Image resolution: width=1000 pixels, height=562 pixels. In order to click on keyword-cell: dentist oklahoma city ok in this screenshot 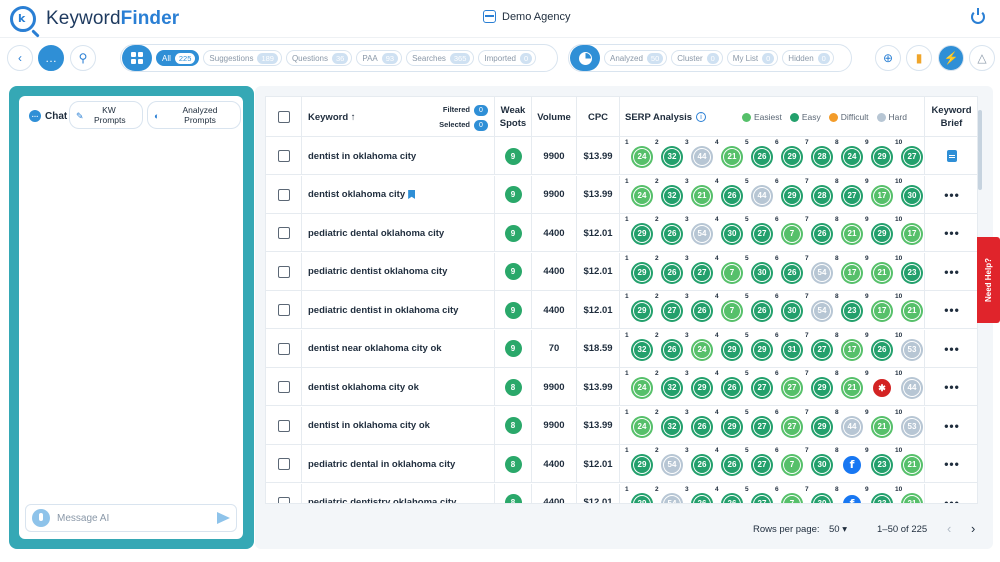, I will do `click(398, 387)`.